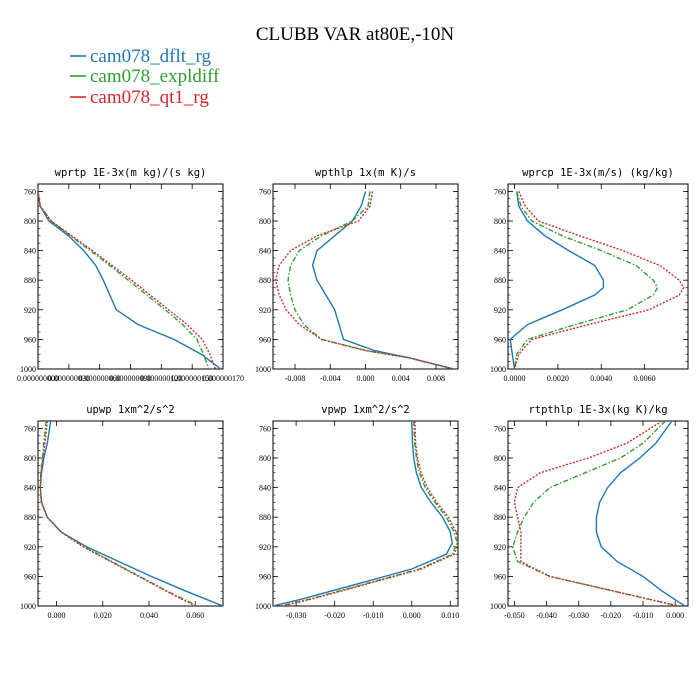 This screenshot has height=700, width=700. Describe the element at coordinates (645, 378) in the screenshot. I see `x-tick-label: 0.0060` at that location.